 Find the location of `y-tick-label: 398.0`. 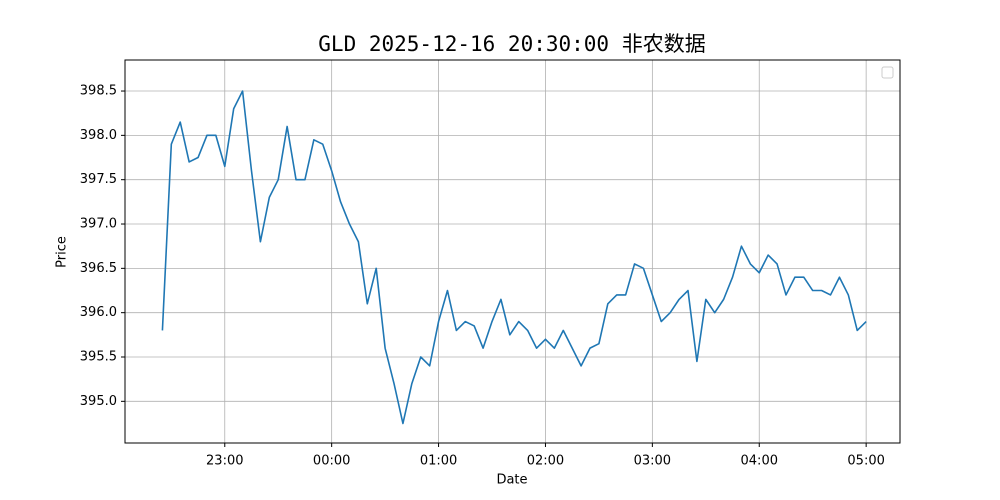

y-tick-label: 398.0 is located at coordinates (98, 135).